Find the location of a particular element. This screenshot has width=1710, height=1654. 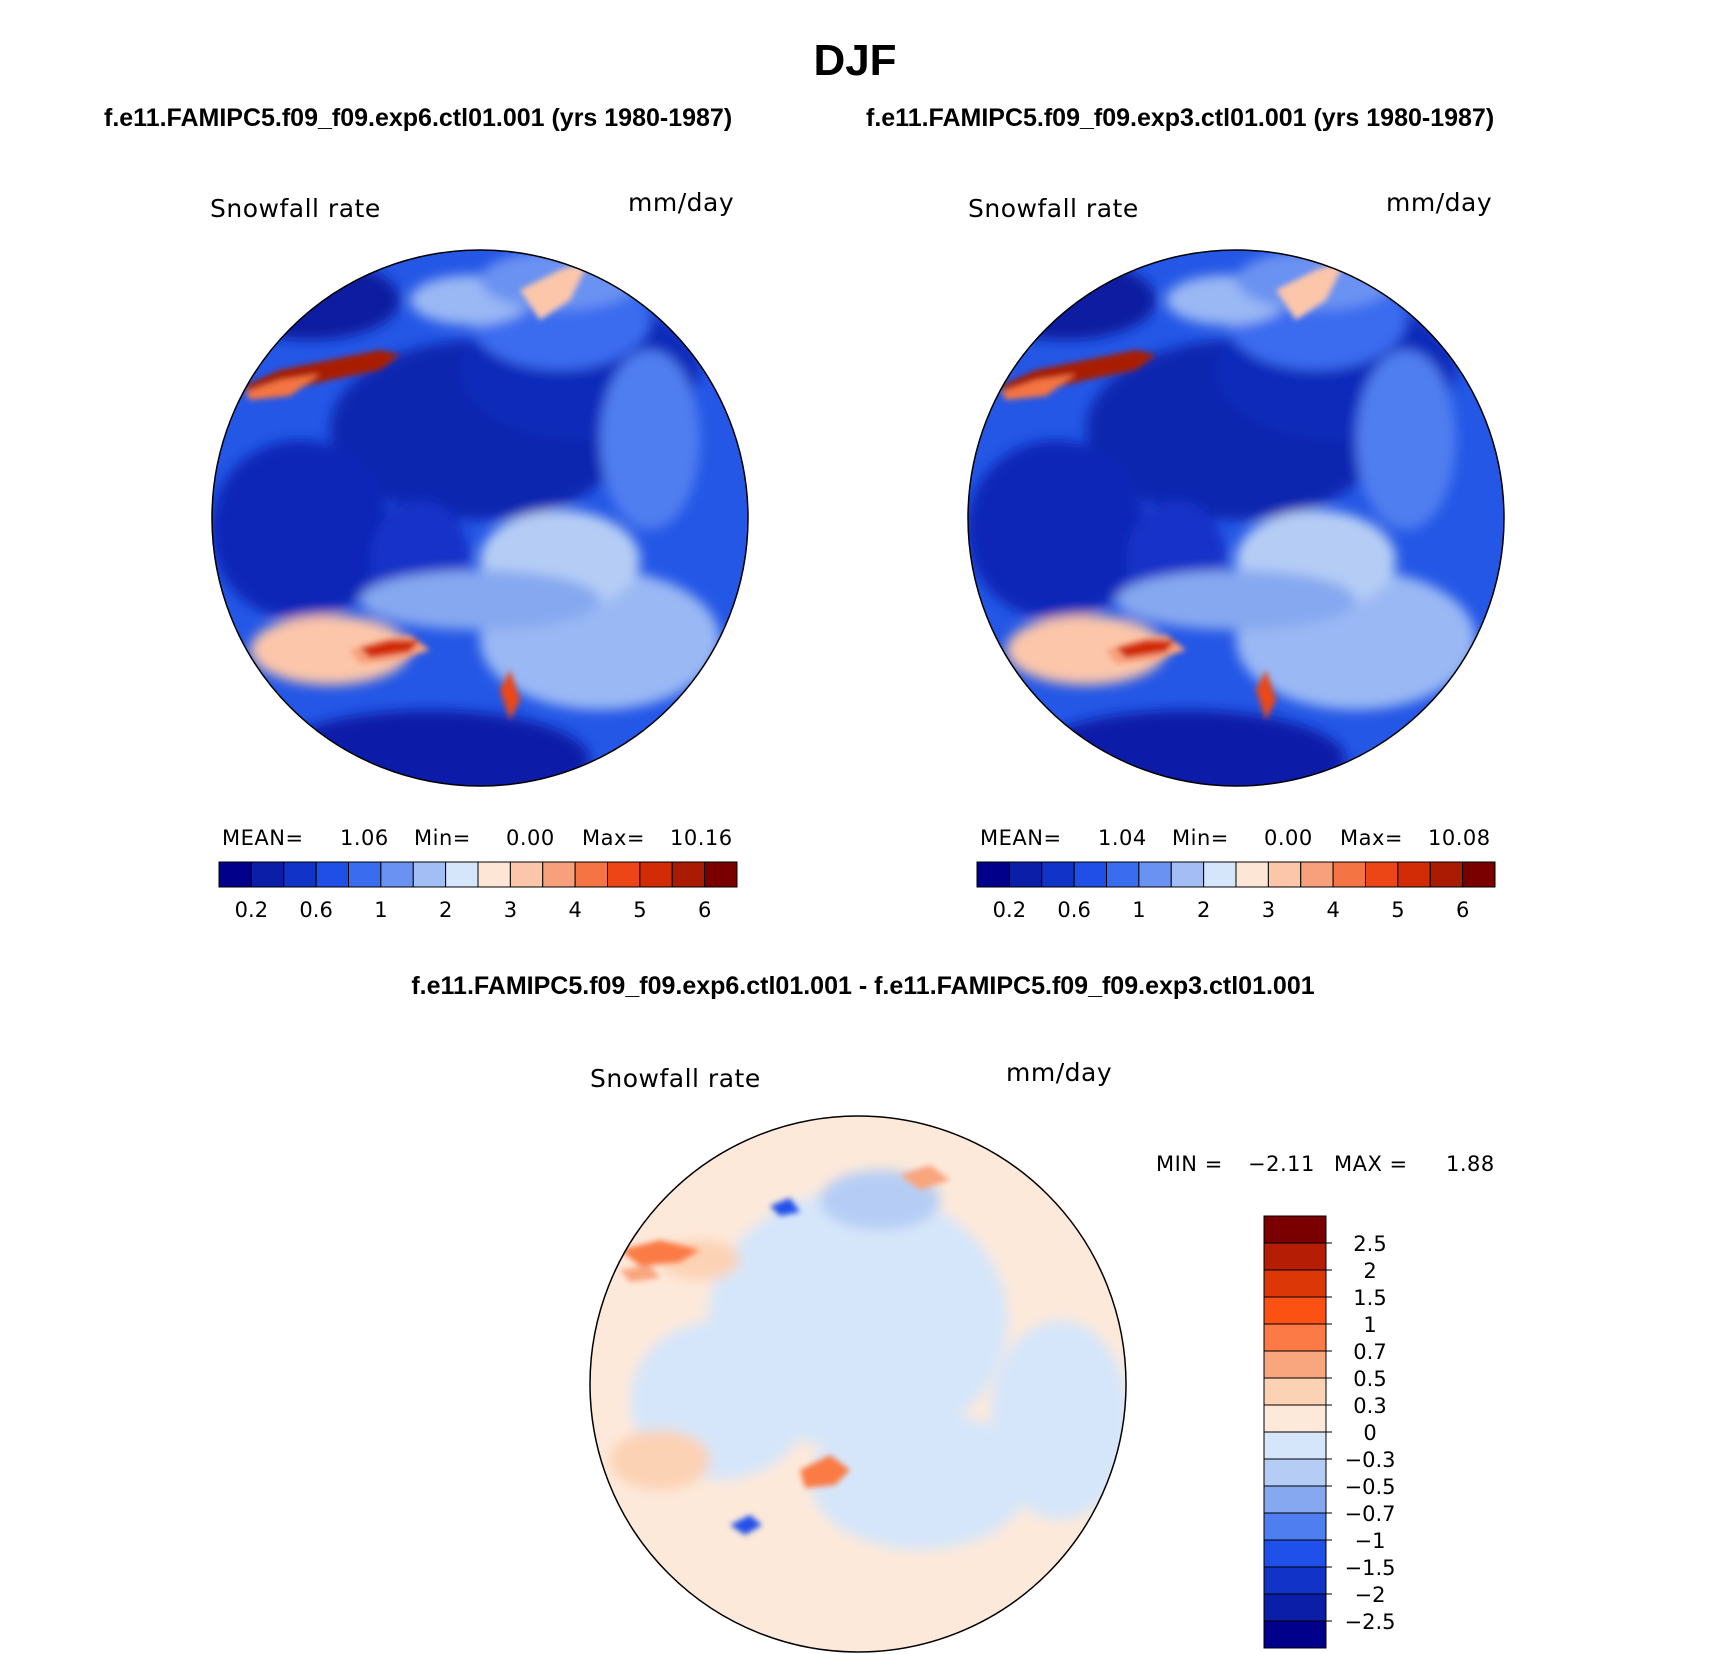

panel2-max-label: Max= is located at coordinates (1372, 838).